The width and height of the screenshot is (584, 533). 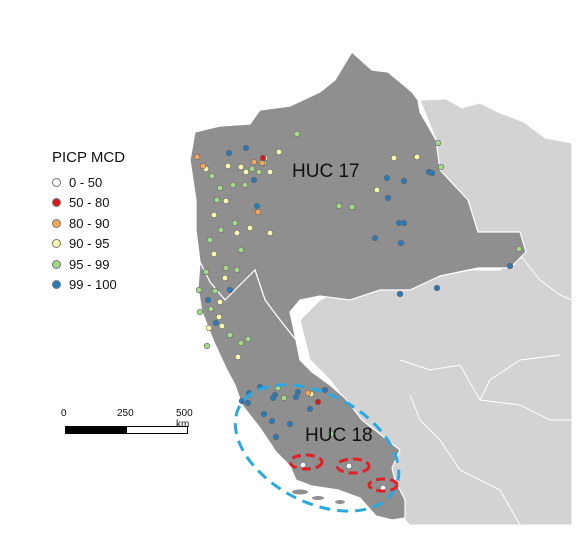 I want to click on legend-item: 80 - 90, so click(x=107, y=223).